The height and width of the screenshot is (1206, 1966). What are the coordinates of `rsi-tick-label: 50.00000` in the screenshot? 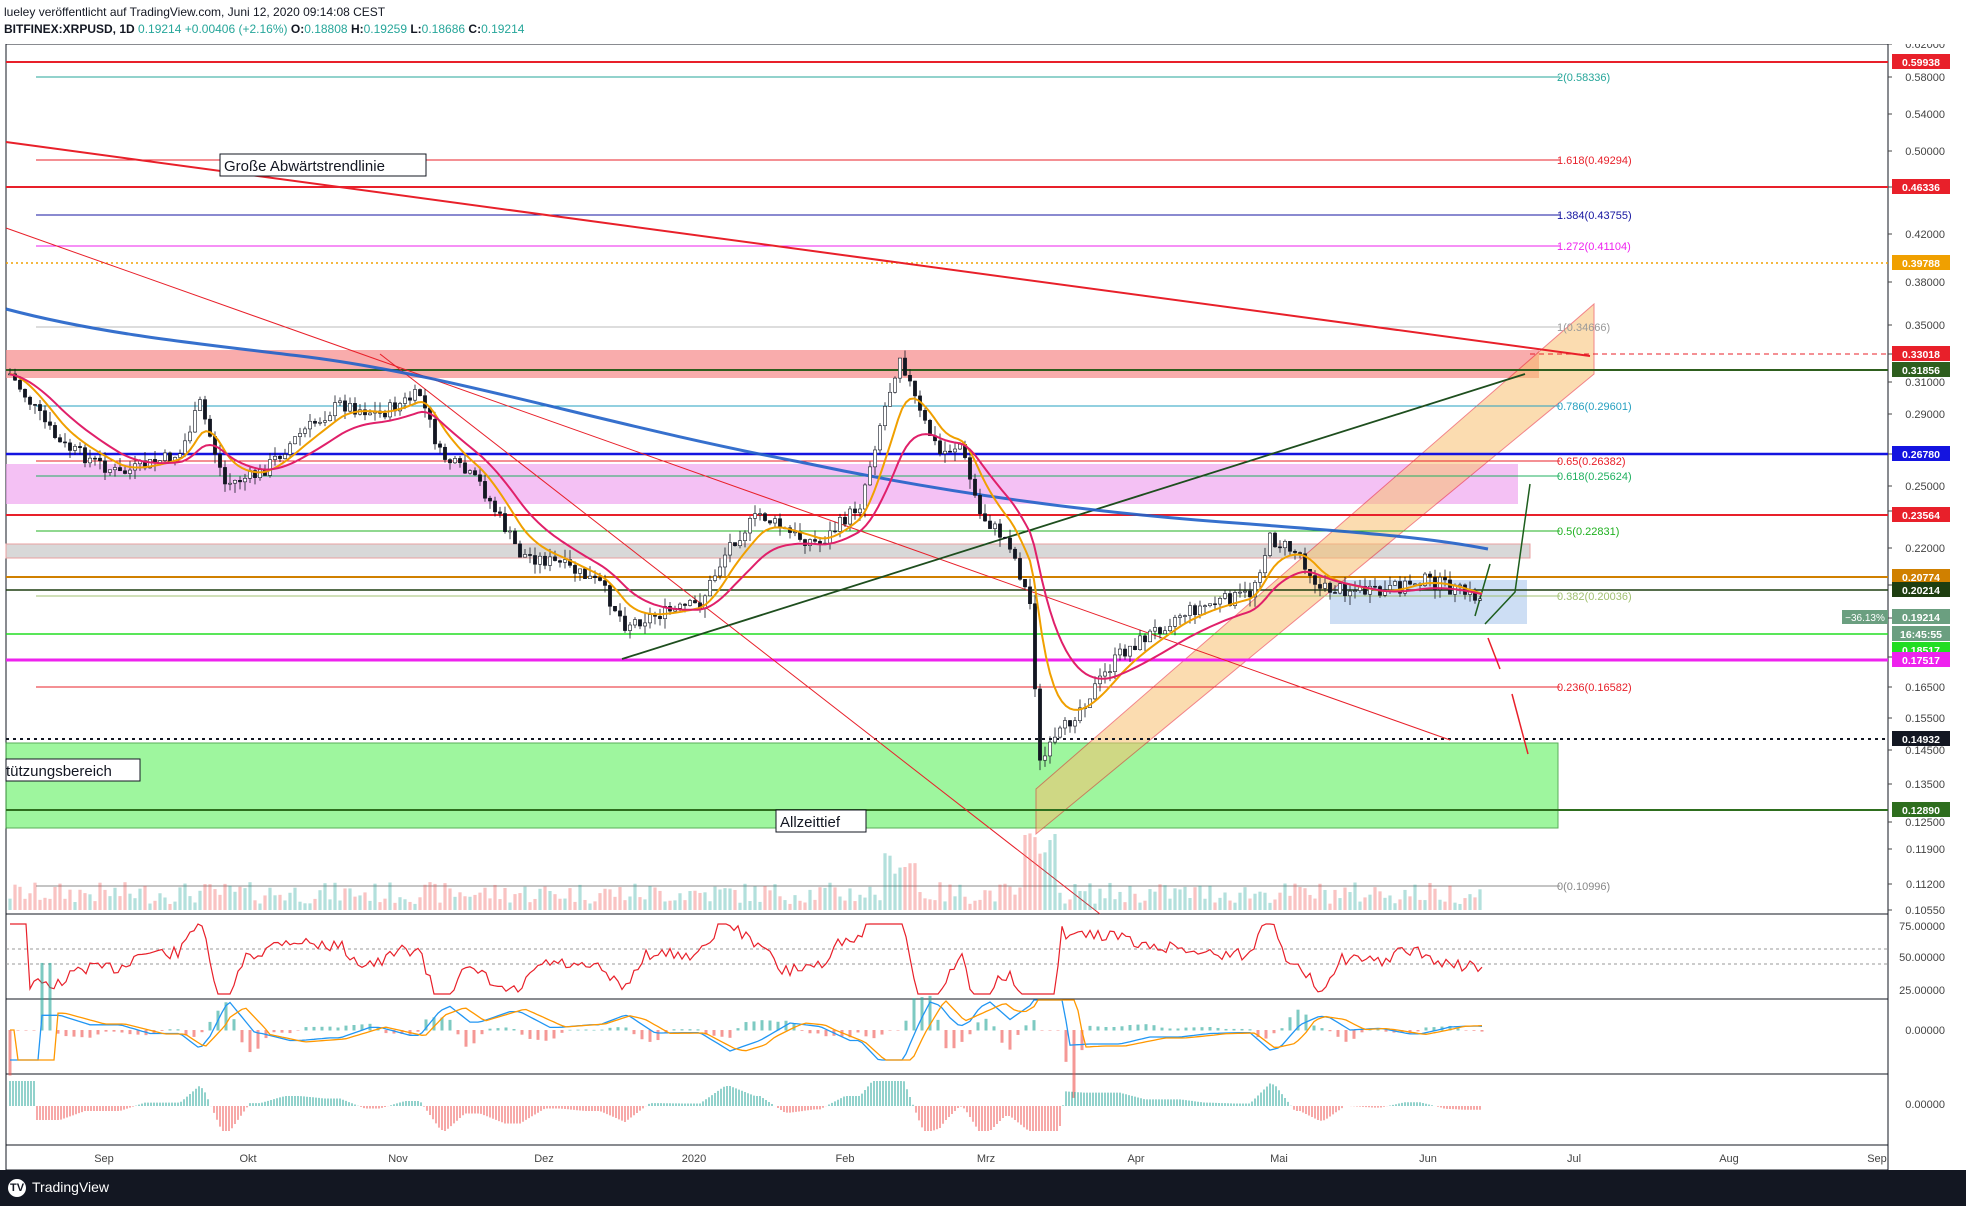 It's located at (1922, 958).